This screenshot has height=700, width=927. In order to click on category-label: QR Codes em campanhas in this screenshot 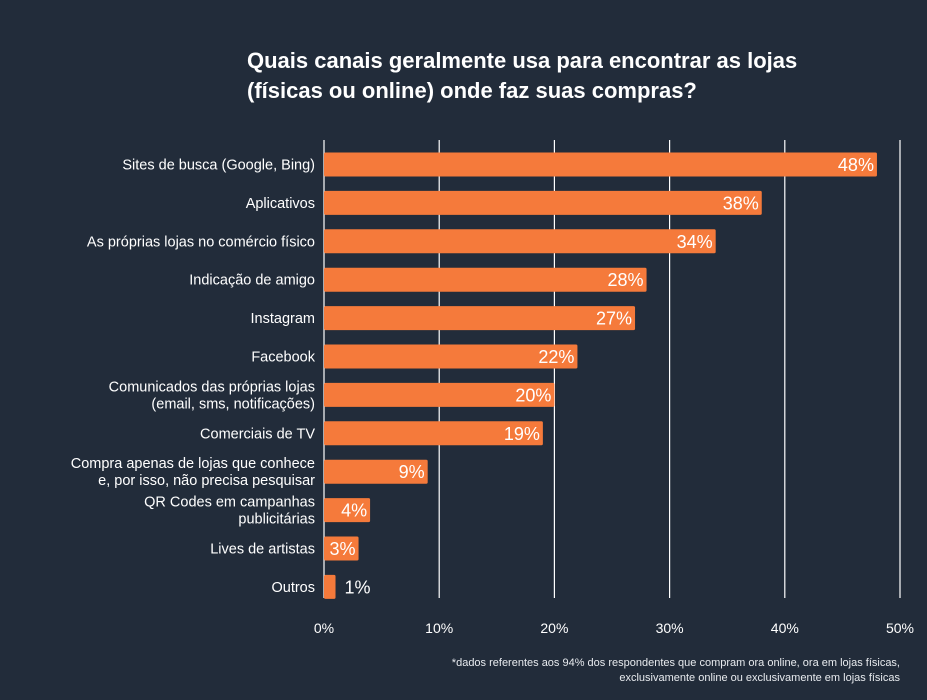, I will do `click(229, 503)`.